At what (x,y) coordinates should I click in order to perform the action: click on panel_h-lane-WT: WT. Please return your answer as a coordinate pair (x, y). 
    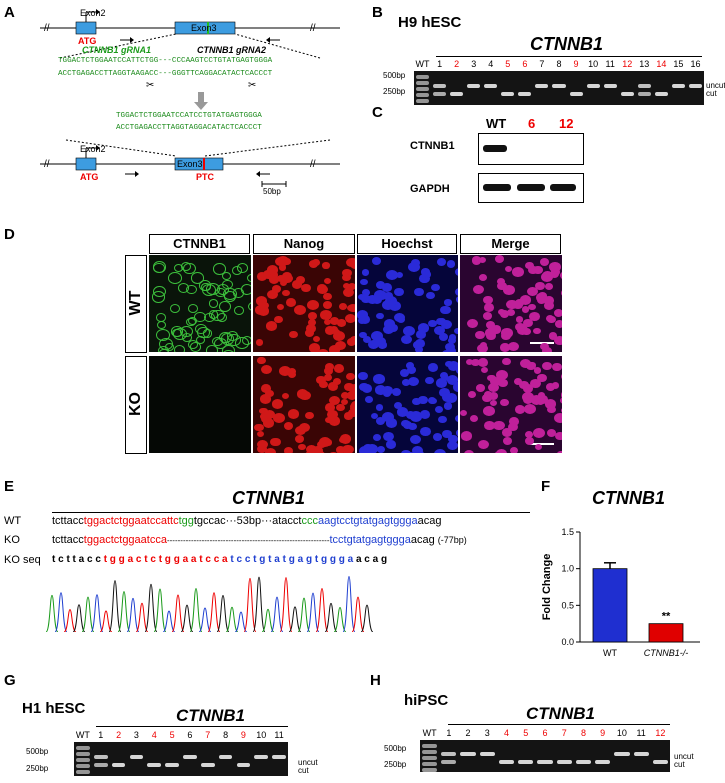
    Looking at the image, I should click on (429, 733).